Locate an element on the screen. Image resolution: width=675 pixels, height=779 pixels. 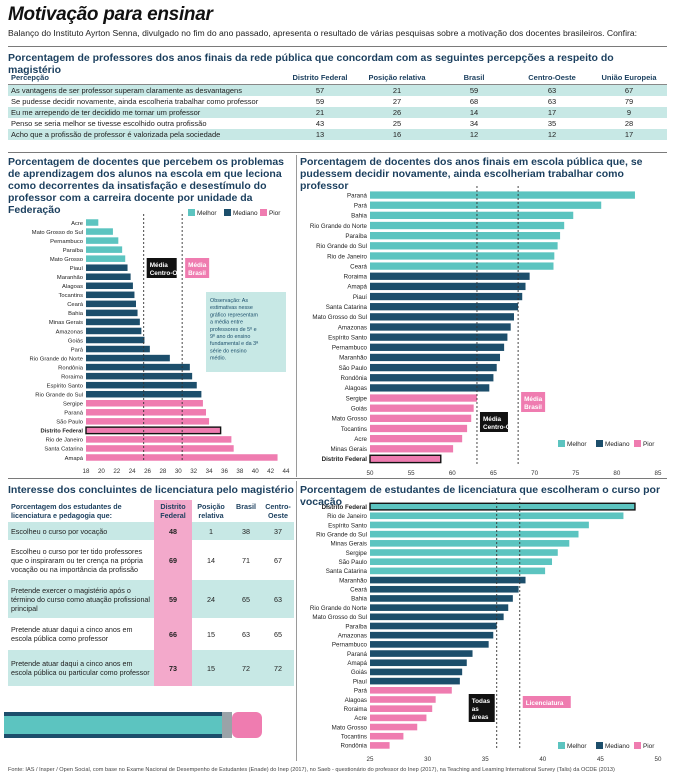
table-cell: 67 is located at coordinates (278, 560).